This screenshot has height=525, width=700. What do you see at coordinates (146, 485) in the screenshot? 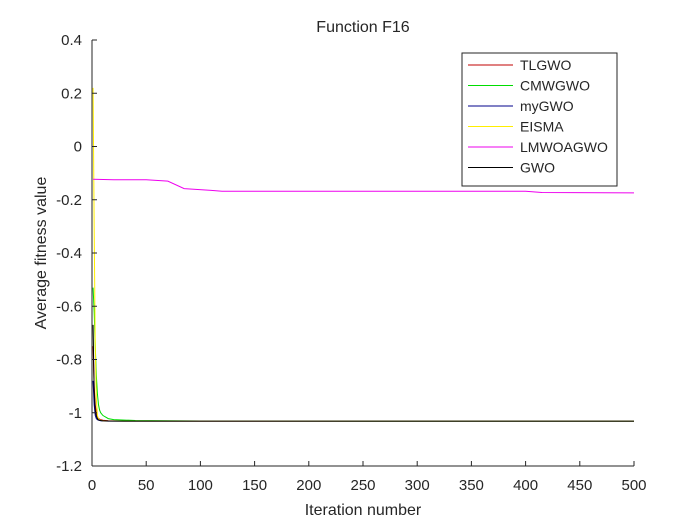
I see `x-tick-label: 50` at bounding box center [146, 485].